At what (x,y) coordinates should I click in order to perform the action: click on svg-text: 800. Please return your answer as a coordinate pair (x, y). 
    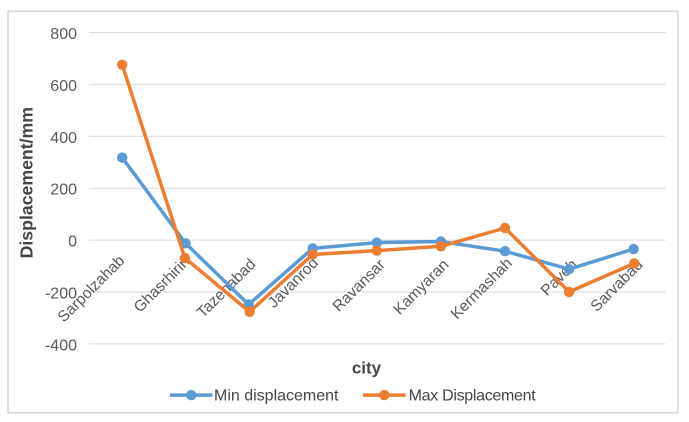
    Looking at the image, I should click on (63, 34).